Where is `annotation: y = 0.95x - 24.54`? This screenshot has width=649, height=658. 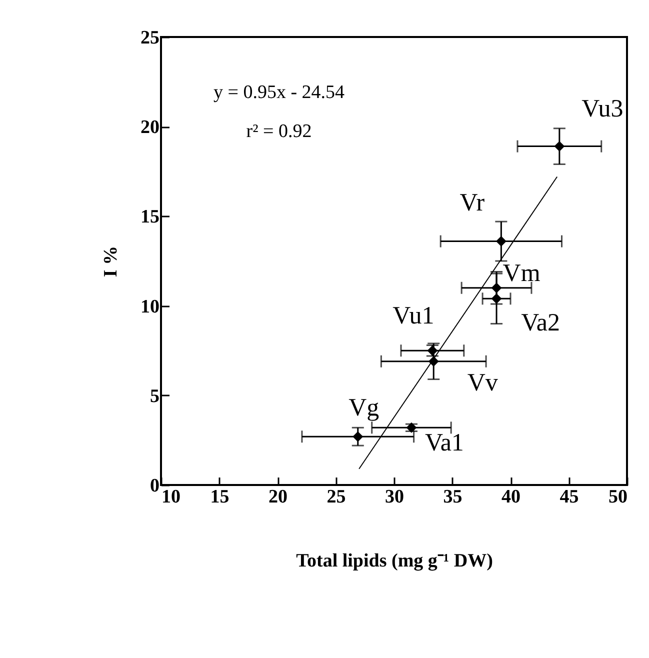 annotation: y = 0.95x - 24.54 is located at coordinates (279, 92).